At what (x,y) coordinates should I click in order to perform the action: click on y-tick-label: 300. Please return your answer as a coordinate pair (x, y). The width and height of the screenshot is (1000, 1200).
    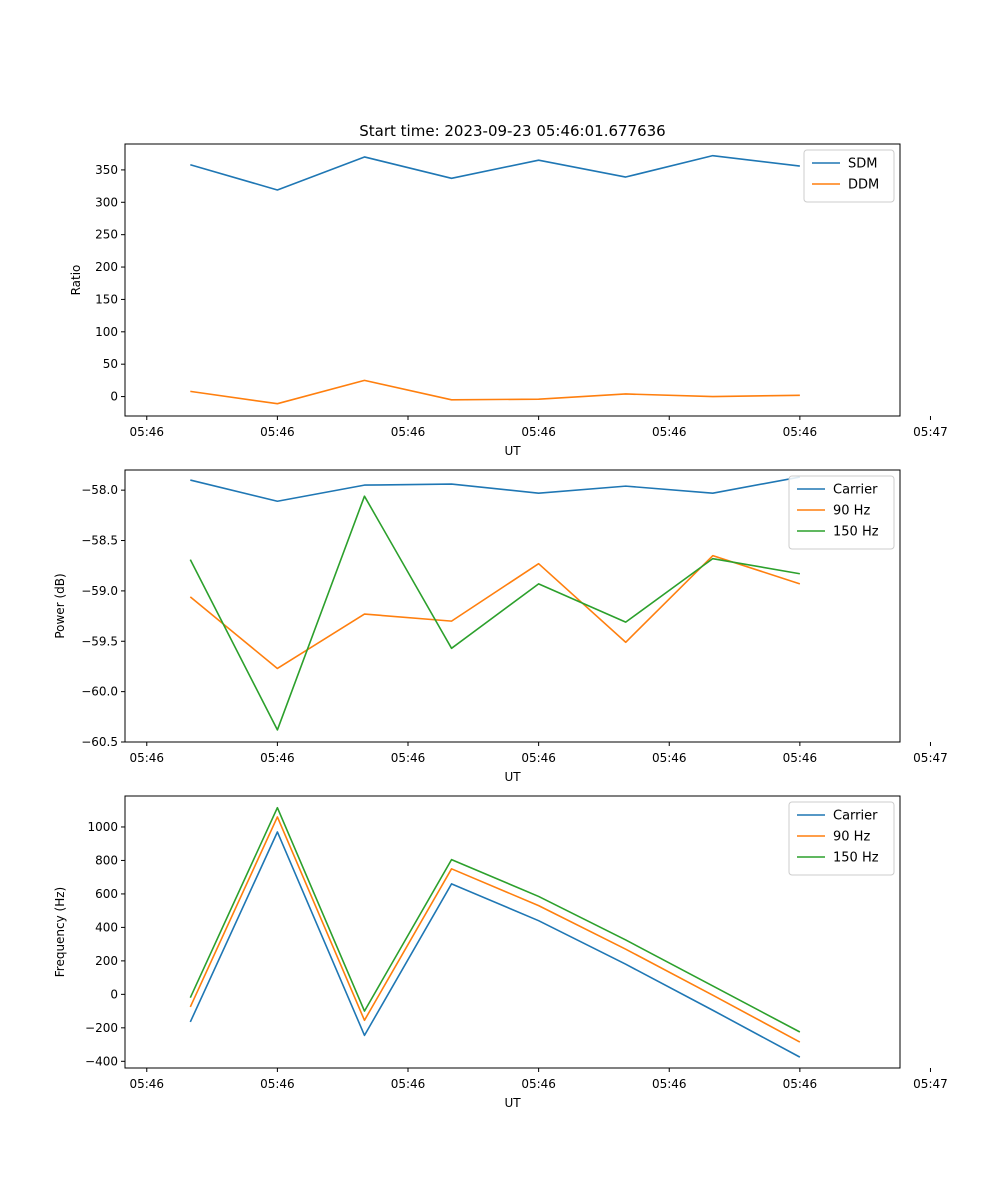
    Looking at the image, I should click on (106, 202).